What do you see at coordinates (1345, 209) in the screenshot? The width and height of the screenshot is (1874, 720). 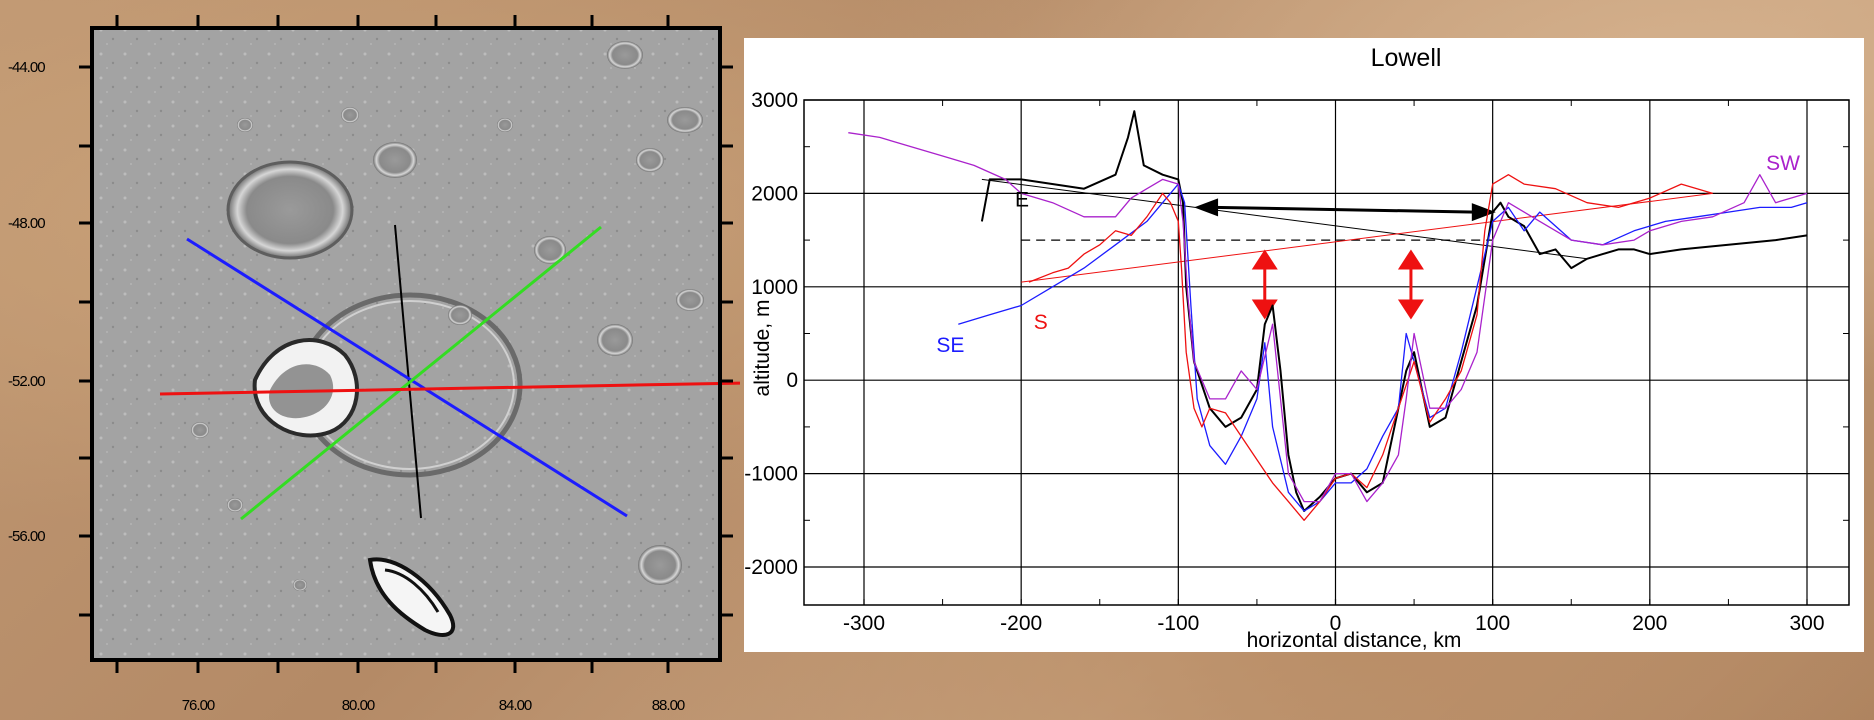 I see `rim-arrow-shaft` at bounding box center [1345, 209].